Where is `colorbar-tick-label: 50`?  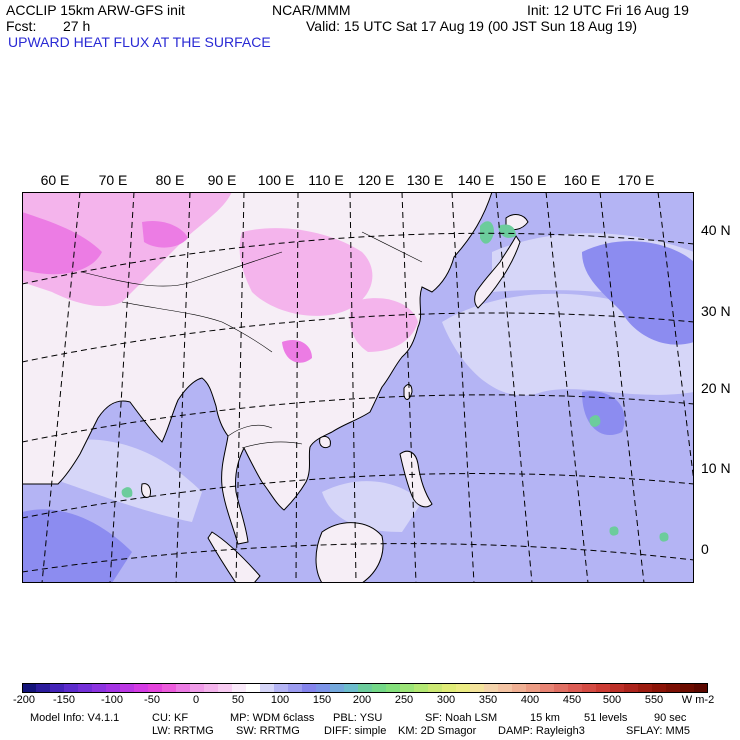
colorbar-tick-label: 50 is located at coordinates (238, 700).